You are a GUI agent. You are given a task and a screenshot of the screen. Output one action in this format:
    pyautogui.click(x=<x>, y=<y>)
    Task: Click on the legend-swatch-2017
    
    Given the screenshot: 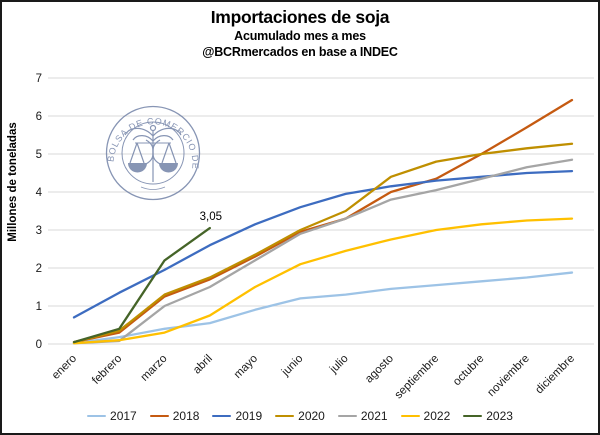 What is the action you would take?
    pyautogui.click(x=97, y=416)
    